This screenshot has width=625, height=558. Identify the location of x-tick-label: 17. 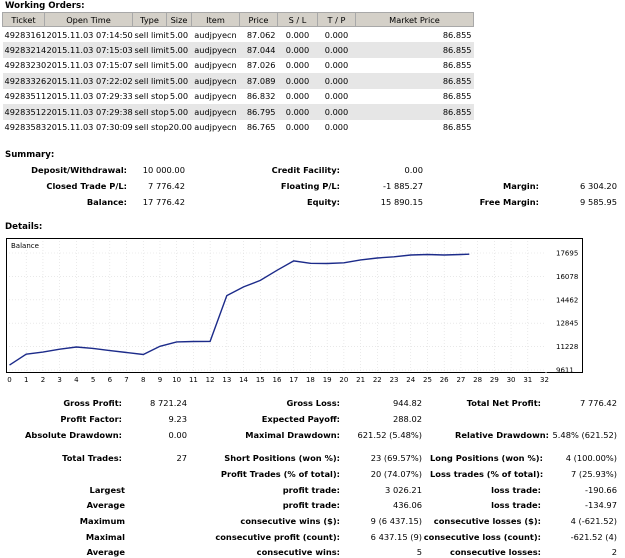
(293, 380).